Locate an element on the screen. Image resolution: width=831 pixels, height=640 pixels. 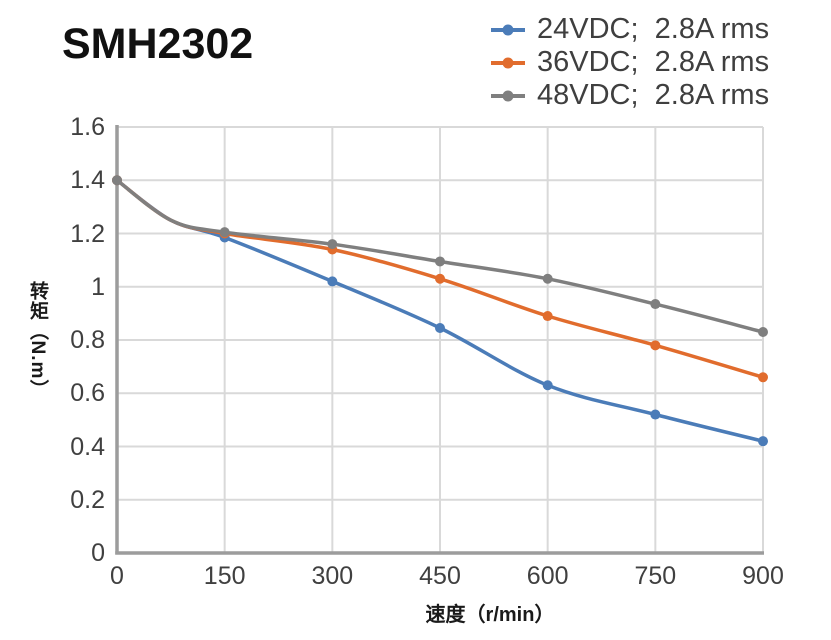
y-axis-title: 转矩（N.m） is located at coordinates (37, 340).